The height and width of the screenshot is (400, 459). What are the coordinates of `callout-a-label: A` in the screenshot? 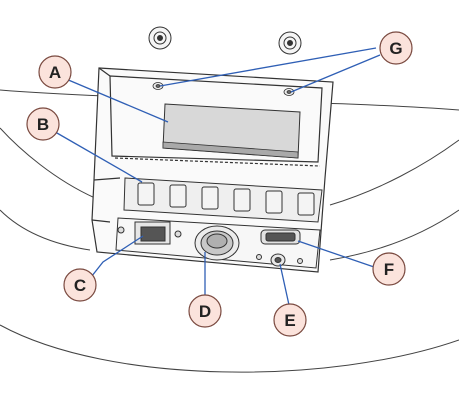 It's located at (55, 72).